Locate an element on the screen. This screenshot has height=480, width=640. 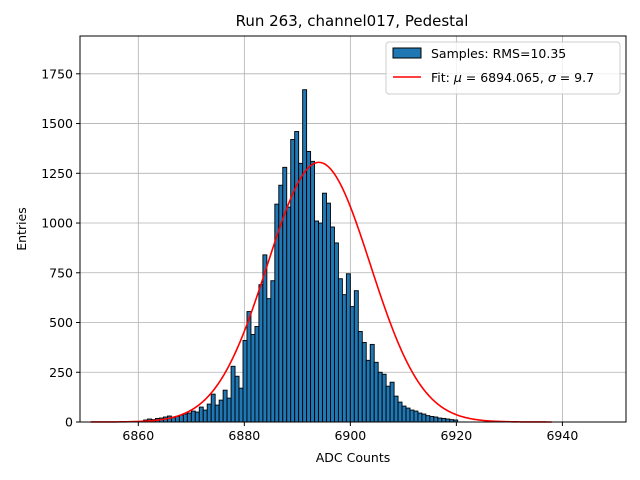
y-tick-label: 1250 is located at coordinates (57, 173).